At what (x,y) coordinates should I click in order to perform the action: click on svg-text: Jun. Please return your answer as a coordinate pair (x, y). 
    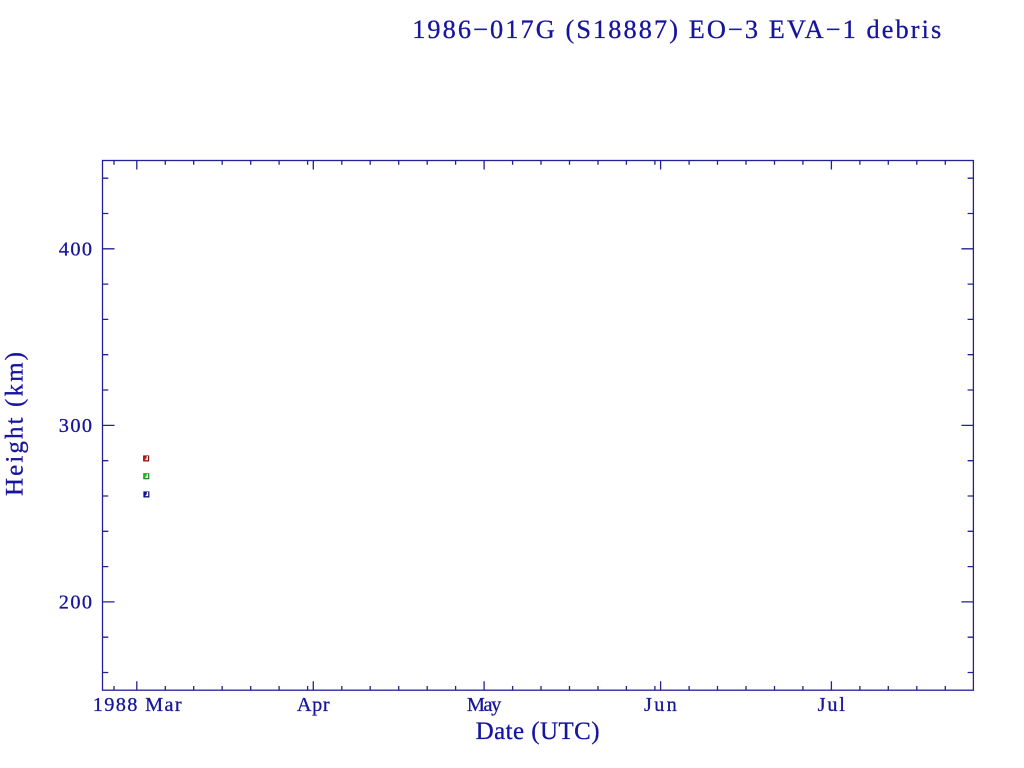
    Looking at the image, I should click on (660, 705).